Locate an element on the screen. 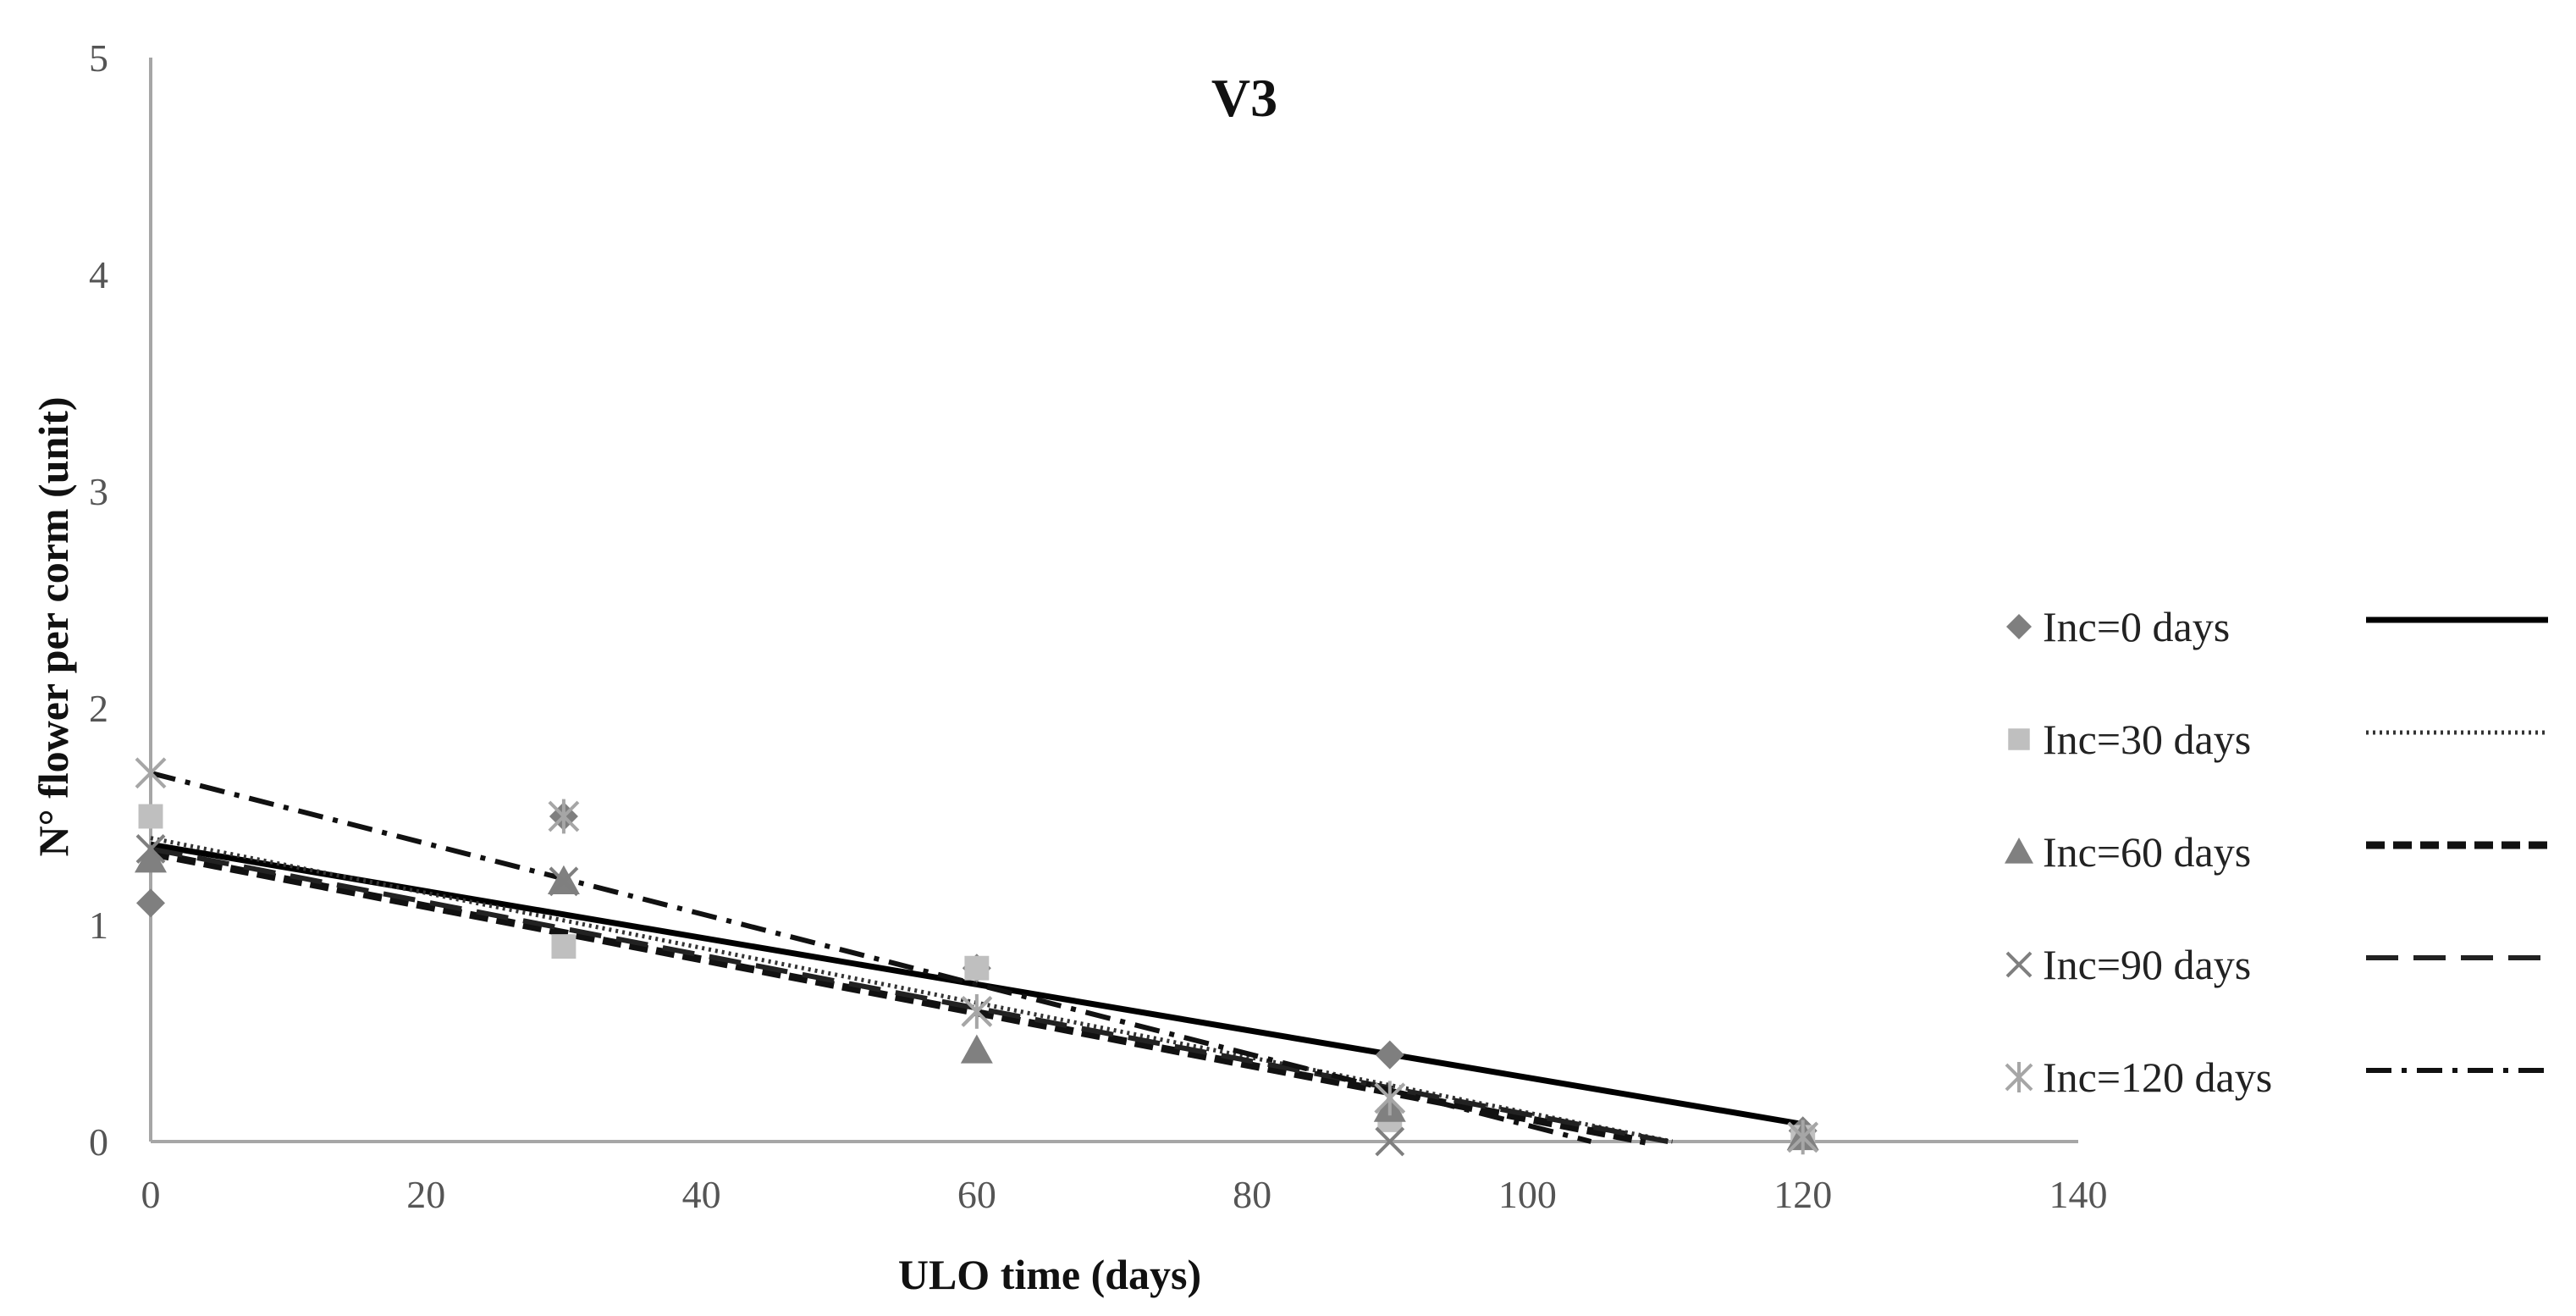 Image resolution: width=2576 pixels, height=1316 pixels. legend-label: Inc=0 days is located at coordinates (2136, 627).